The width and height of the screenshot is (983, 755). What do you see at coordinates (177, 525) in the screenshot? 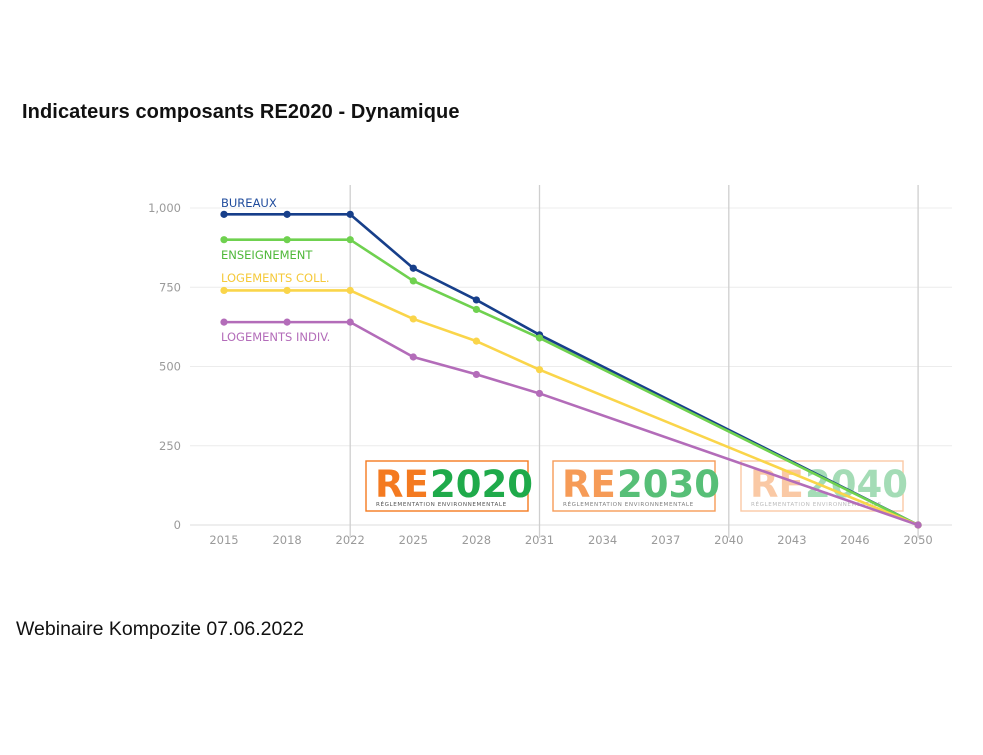
I see `y-tick-label: 0` at bounding box center [177, 525].